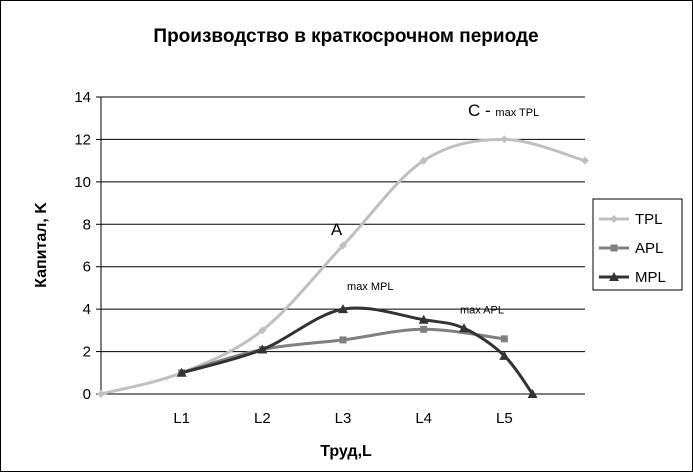 This screenshot has width=693, height=472. I want to click on legend-marker-tpl, so click(614, 219).